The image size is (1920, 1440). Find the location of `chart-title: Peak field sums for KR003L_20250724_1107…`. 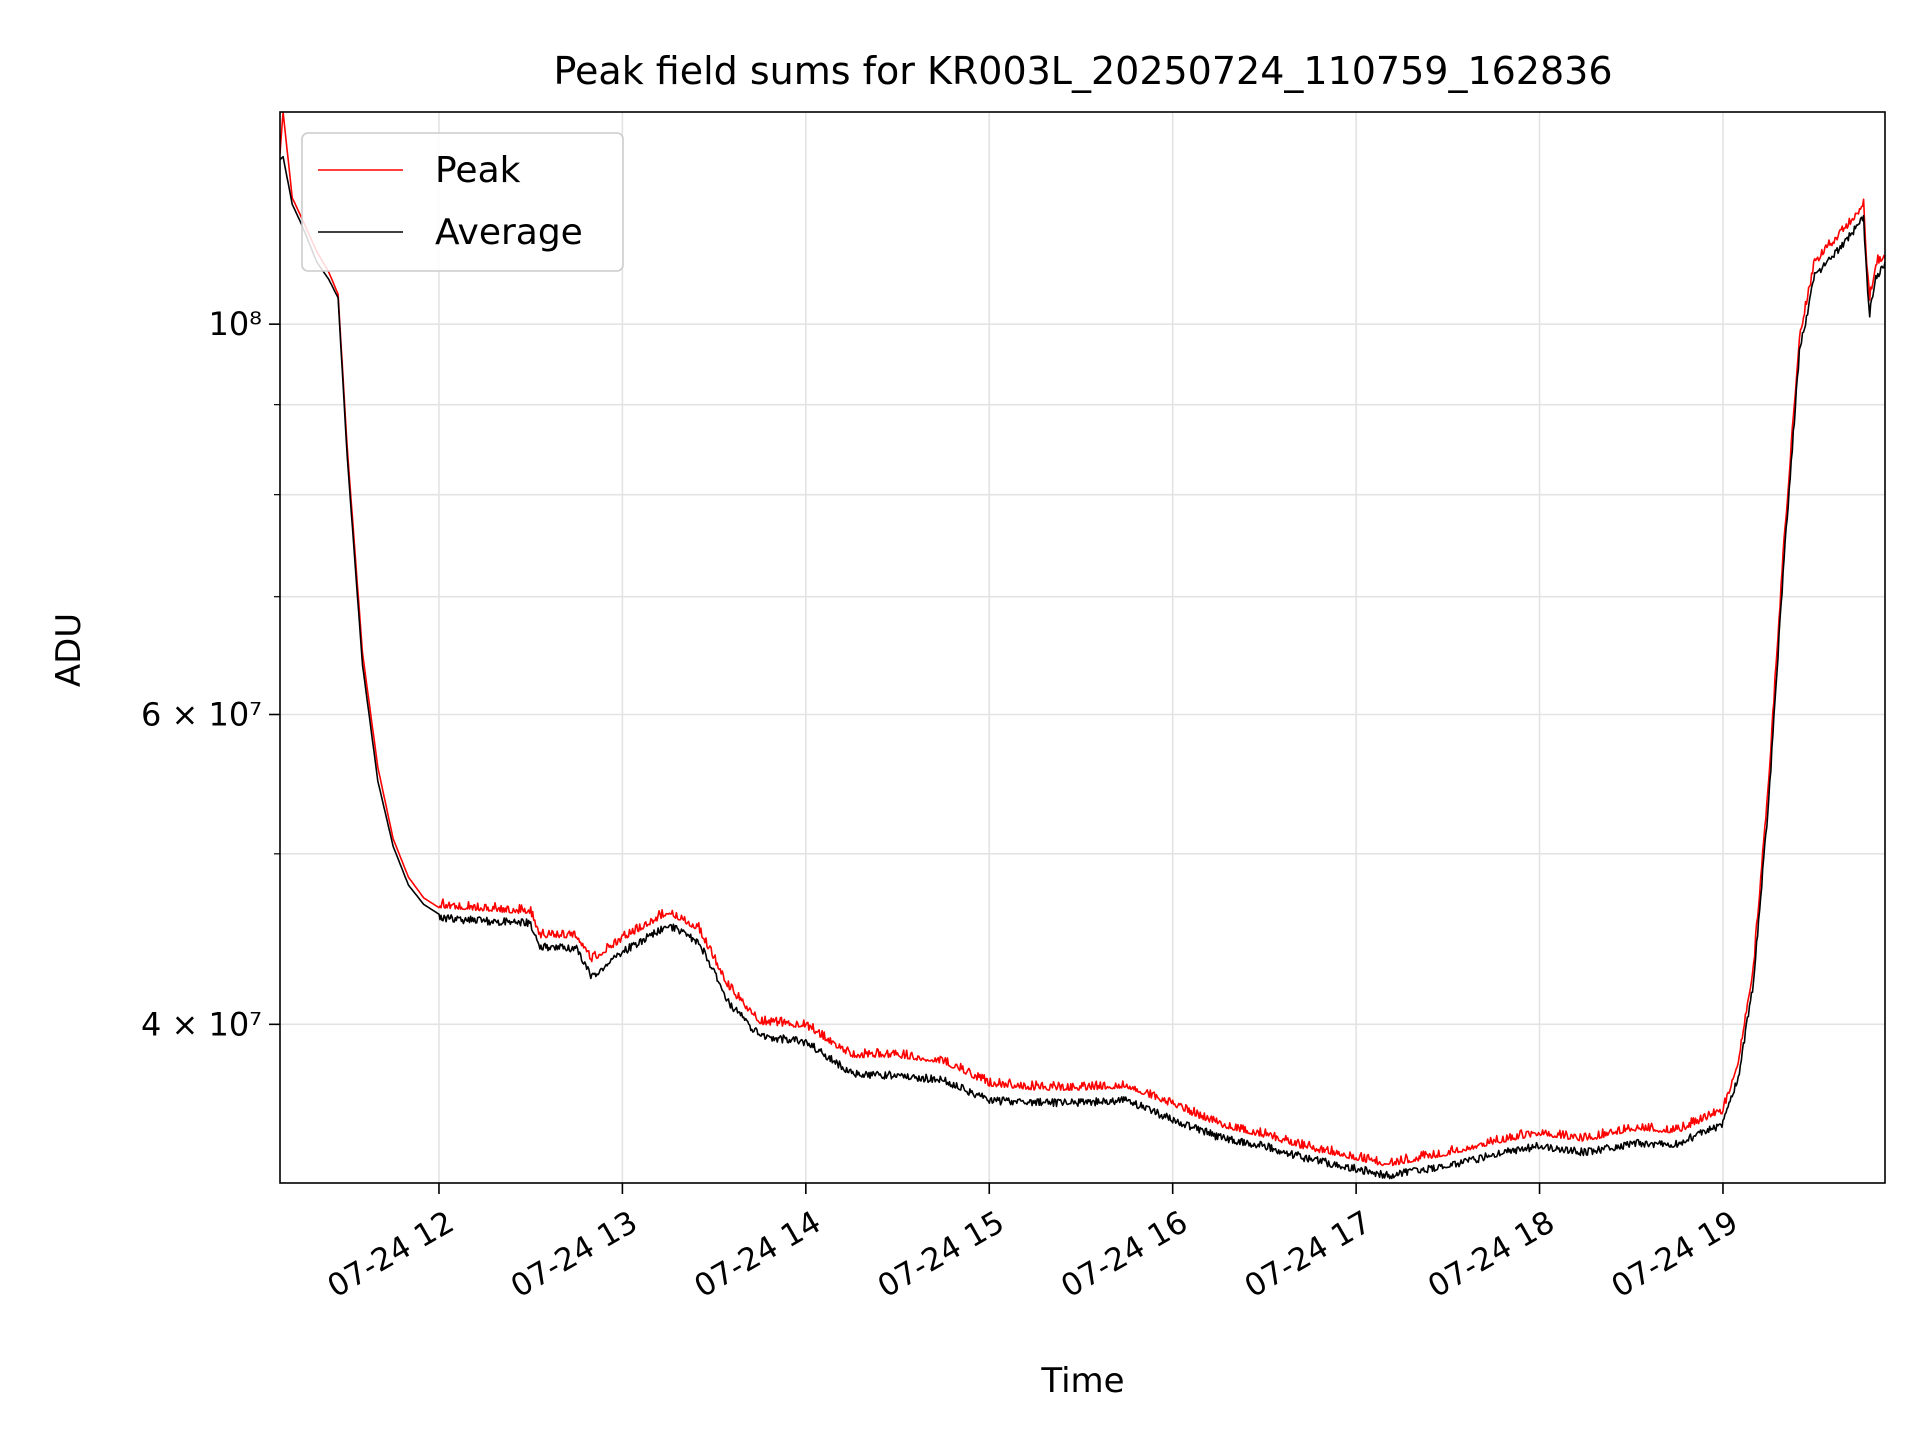

chart-title: Peak field sums for KR003L_20250724_1107… is located at coordinates (1082, 71).